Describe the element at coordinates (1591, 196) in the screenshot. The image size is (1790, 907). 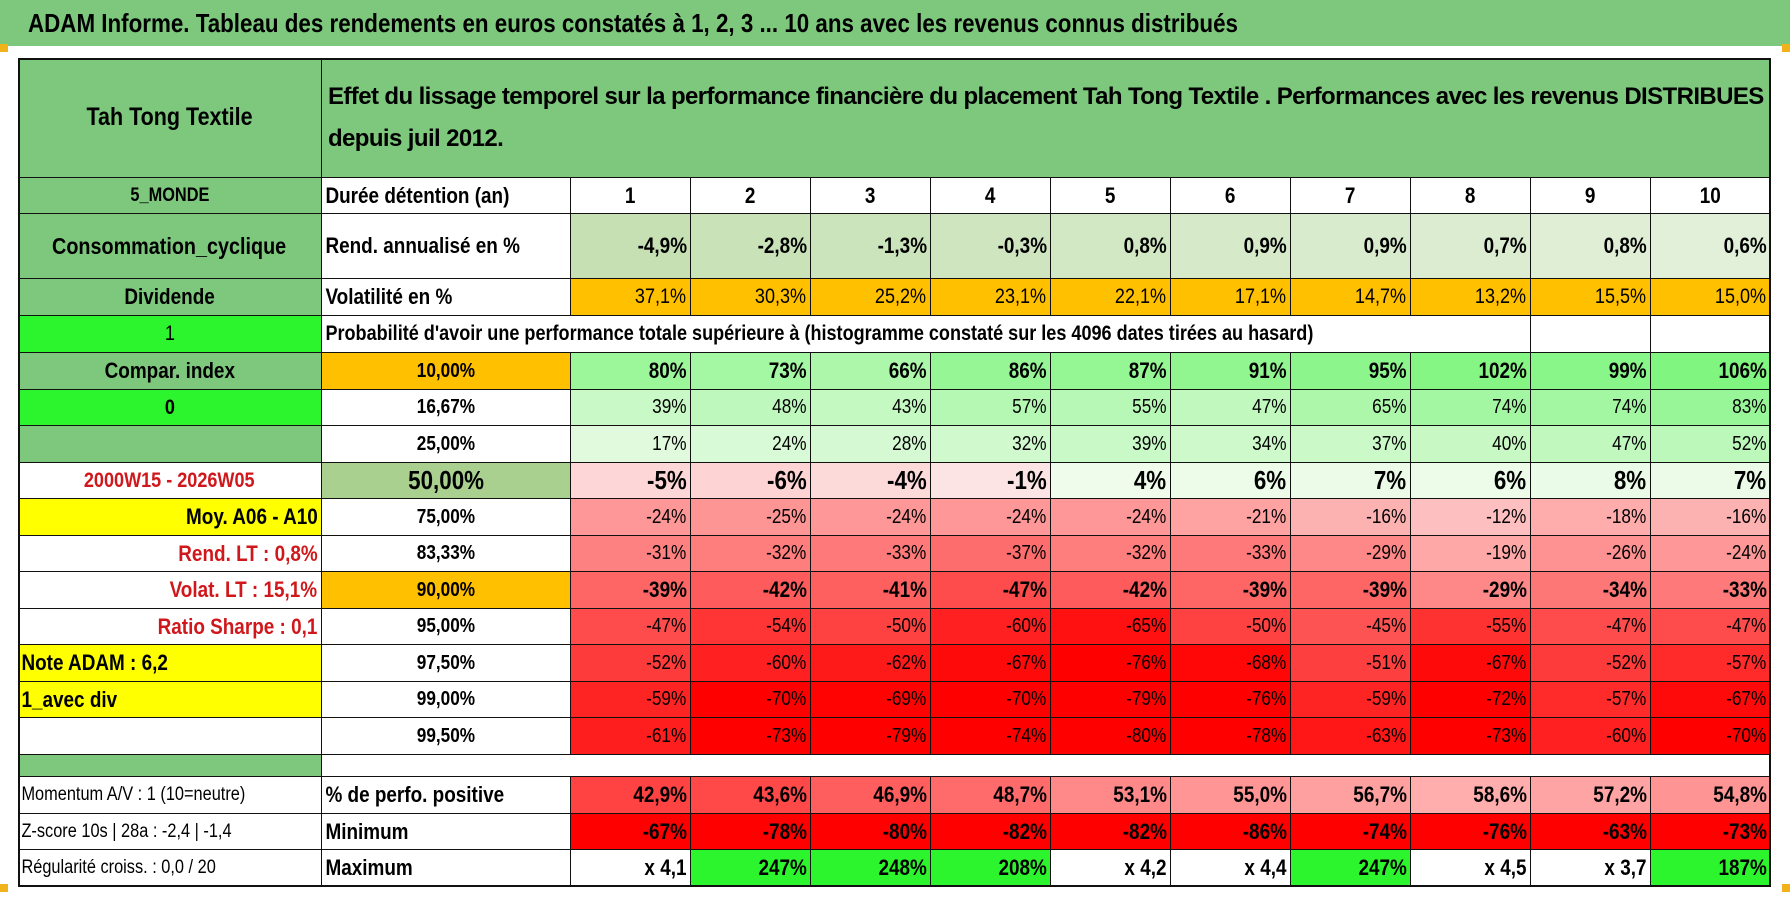
I see `year-header: 9` at that location.